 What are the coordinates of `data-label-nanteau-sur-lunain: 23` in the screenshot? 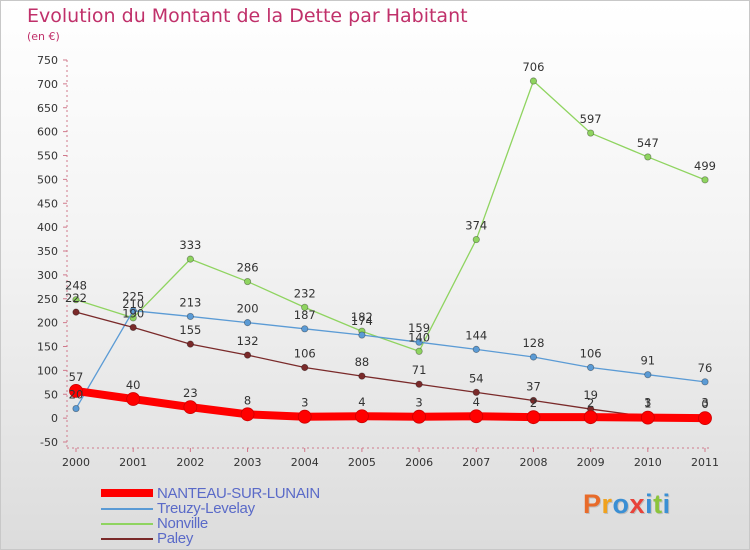 It's located at (190, 393).